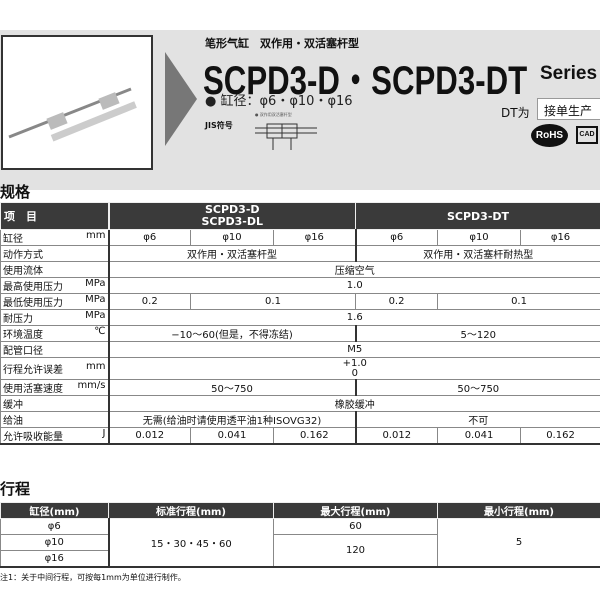 This screenshot has height=600, width=600. I want to click on header-standard: 标准行程(mm), so click(191, 510).